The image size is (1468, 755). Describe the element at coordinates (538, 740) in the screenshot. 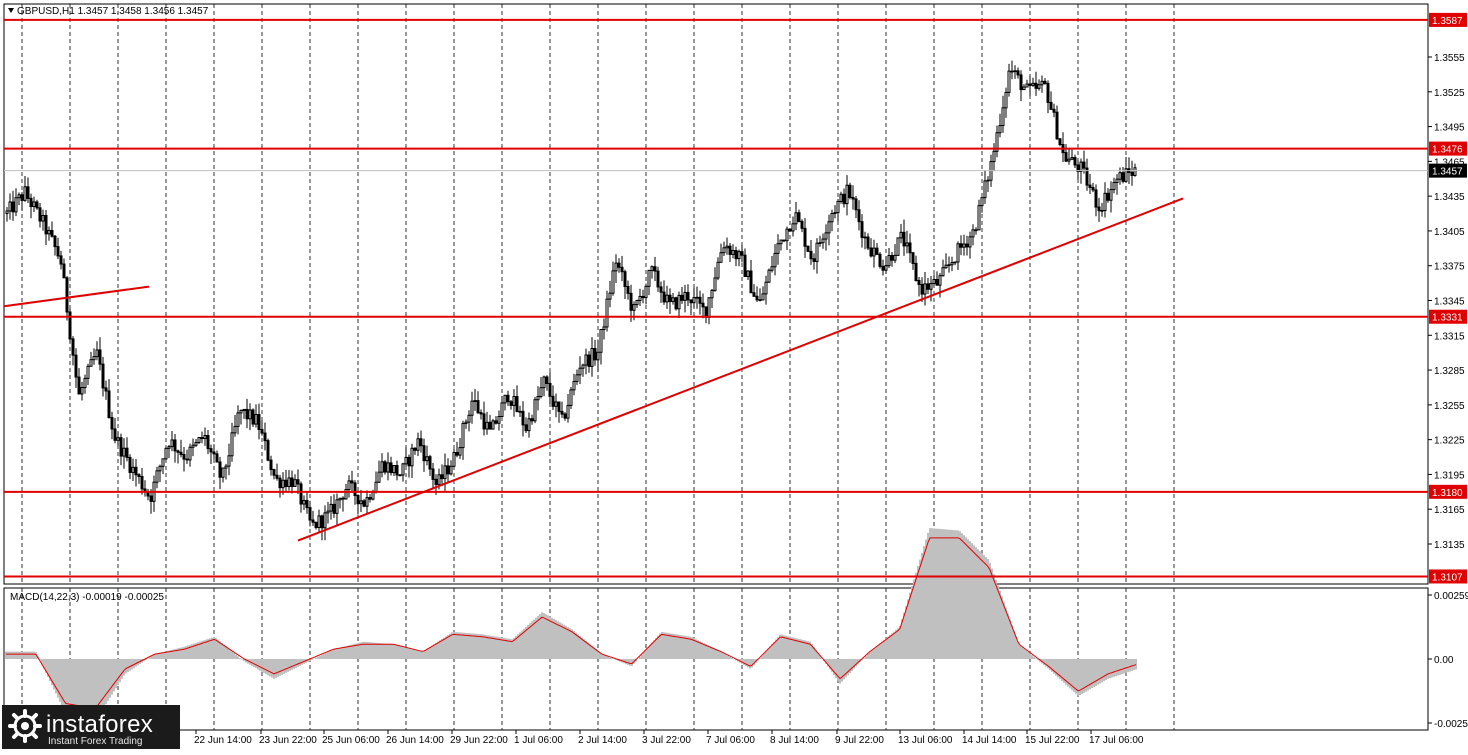

I see `time-tick-label: 1 Jul 06:00` at that location.